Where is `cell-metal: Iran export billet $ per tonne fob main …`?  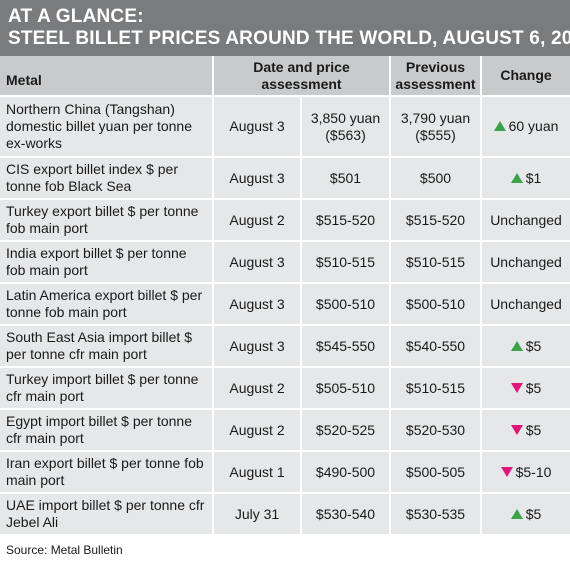 cell-metal: Iran export billet $ per tonne fob main … is located at coordinates (106, 472).